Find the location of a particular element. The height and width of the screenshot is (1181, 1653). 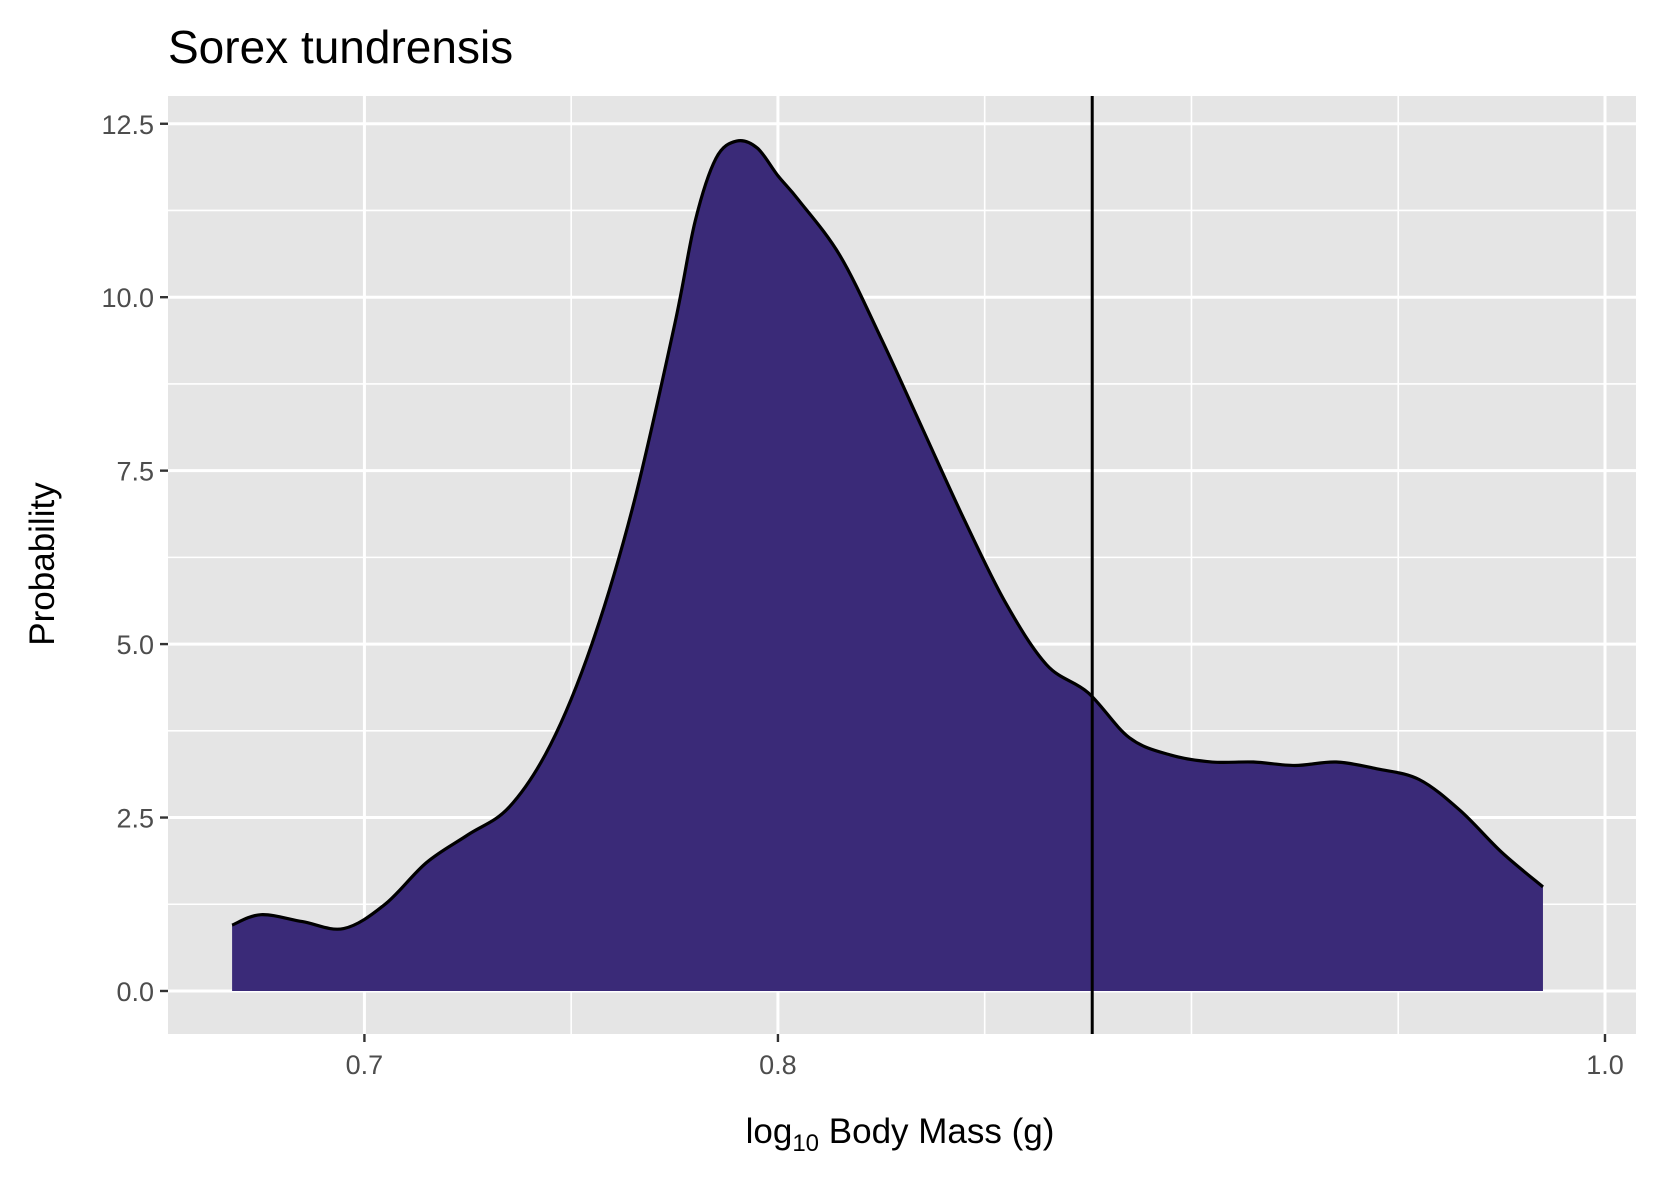

y-tick-label: 0.0 is located at coordinates (135, 992).